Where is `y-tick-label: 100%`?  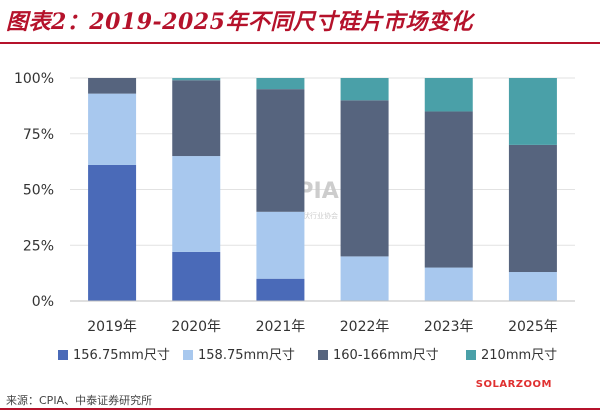 y-tick-label: 100% is located at coordinates (34, 79).